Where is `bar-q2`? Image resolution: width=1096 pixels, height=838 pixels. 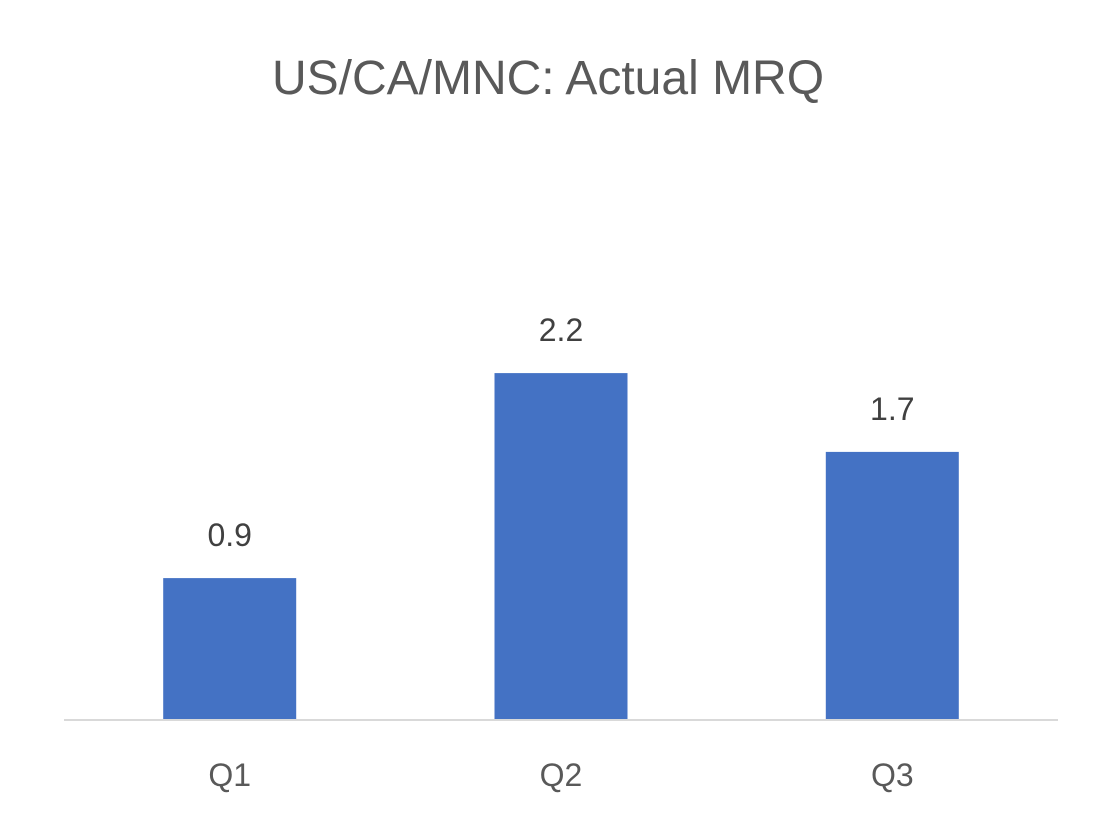 bar-q2 is located at coordinates (561, 546).